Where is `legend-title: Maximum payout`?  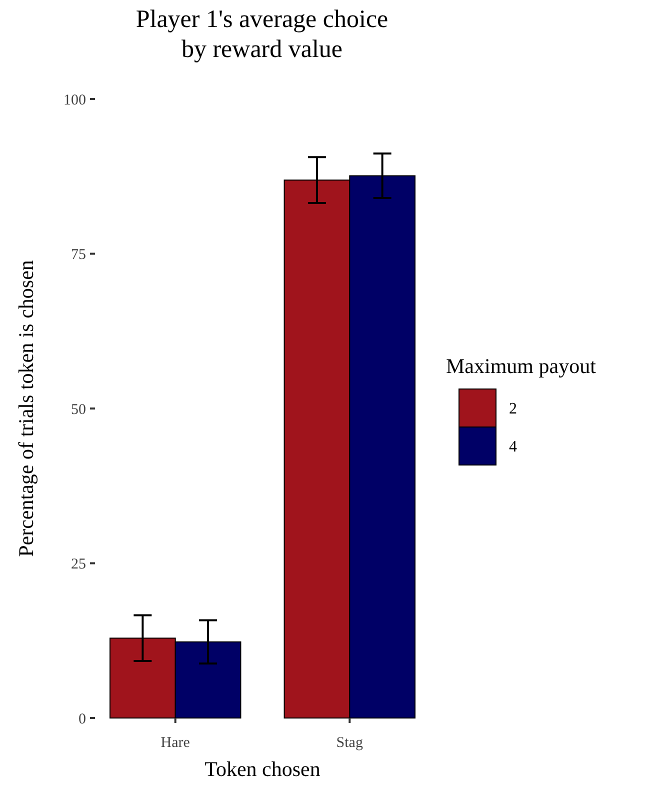 legend-title: Maximum payout is located at coordinates (521, 366).